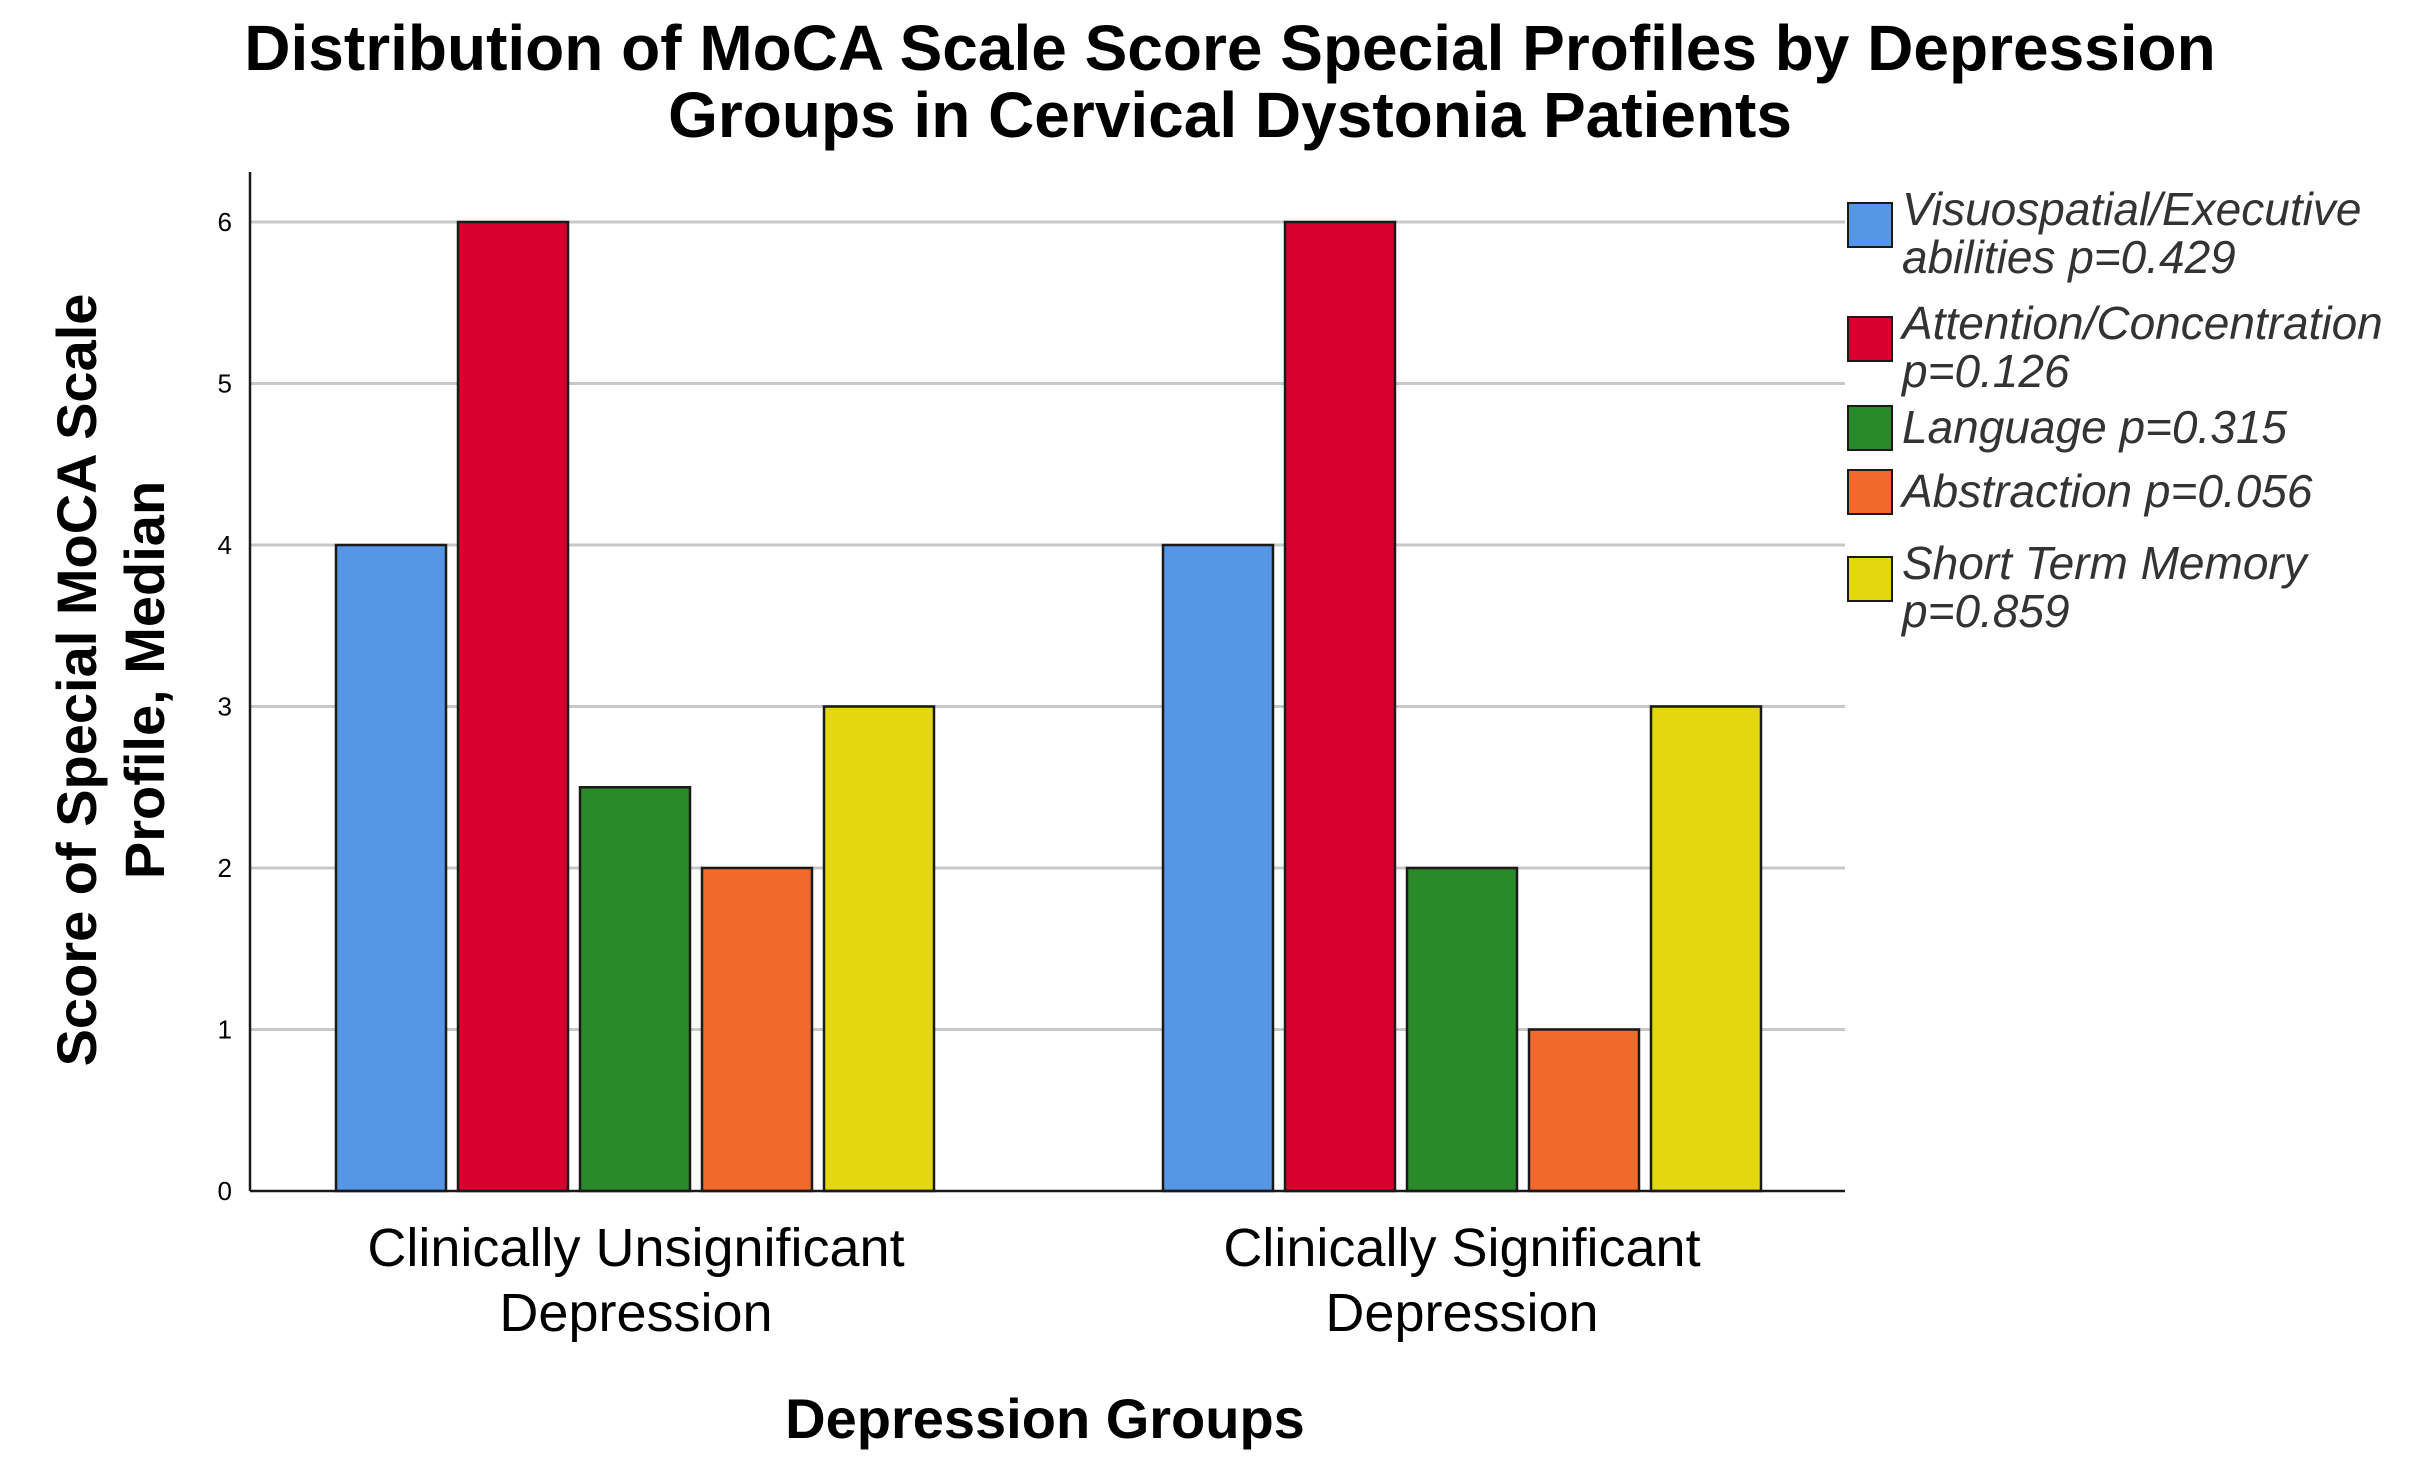 This screenshot has width=2425, height=1468. What do you see at coordinates (225, 1191) in the screenshot?
I see `y-tick-label: 0` at bounding box center [225, 1191].